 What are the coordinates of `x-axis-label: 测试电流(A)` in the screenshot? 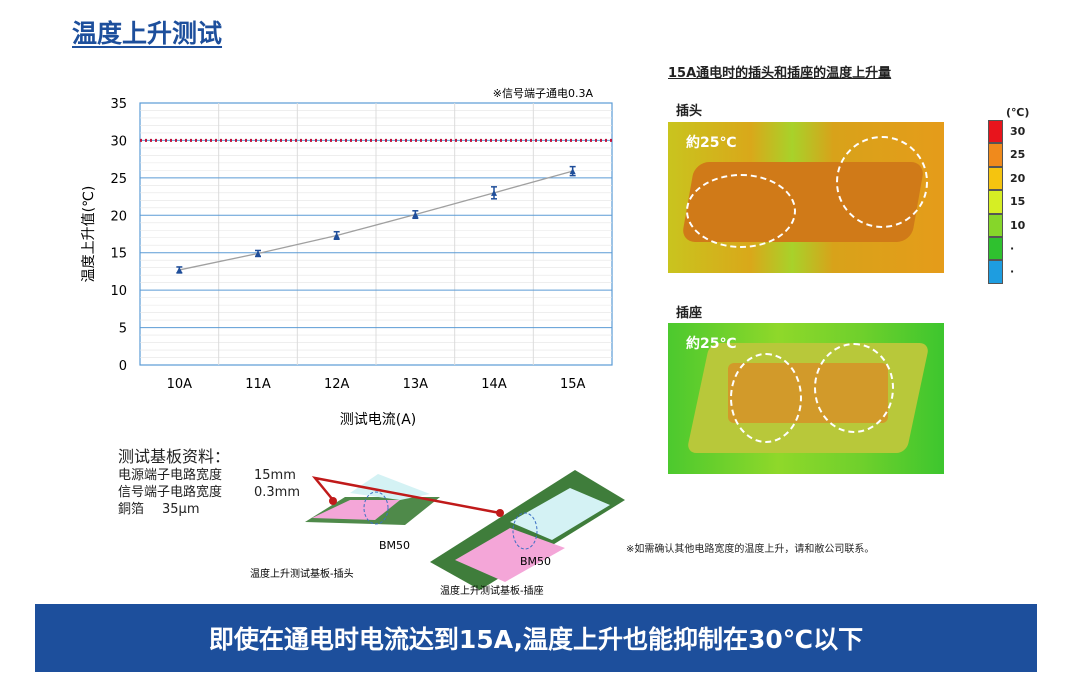 It's located at (378, 420).